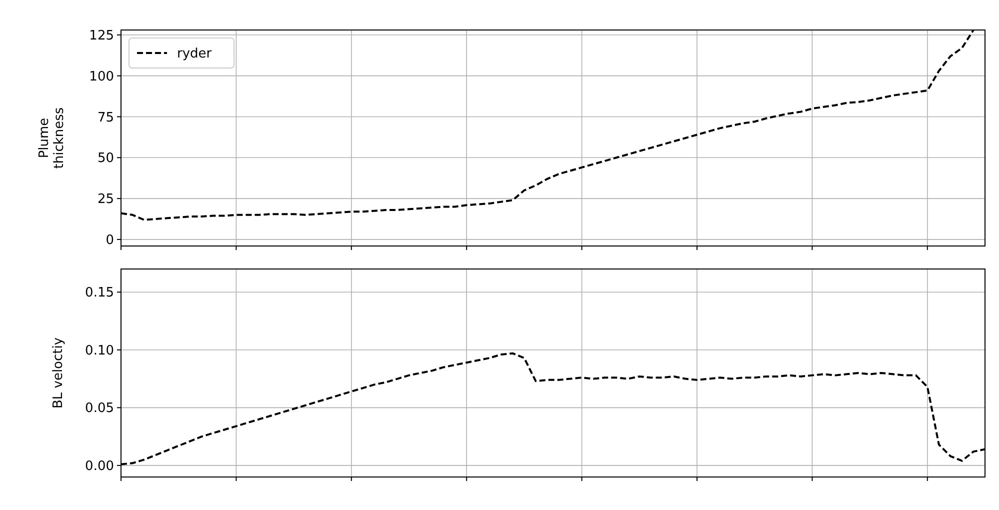 The height and width of the screenshot is (510, 999). What do you see at coordinates (58, 373) in the screenshot?
I see `y-axis-title: BL veloctiy` at bounding box center [58, 373].